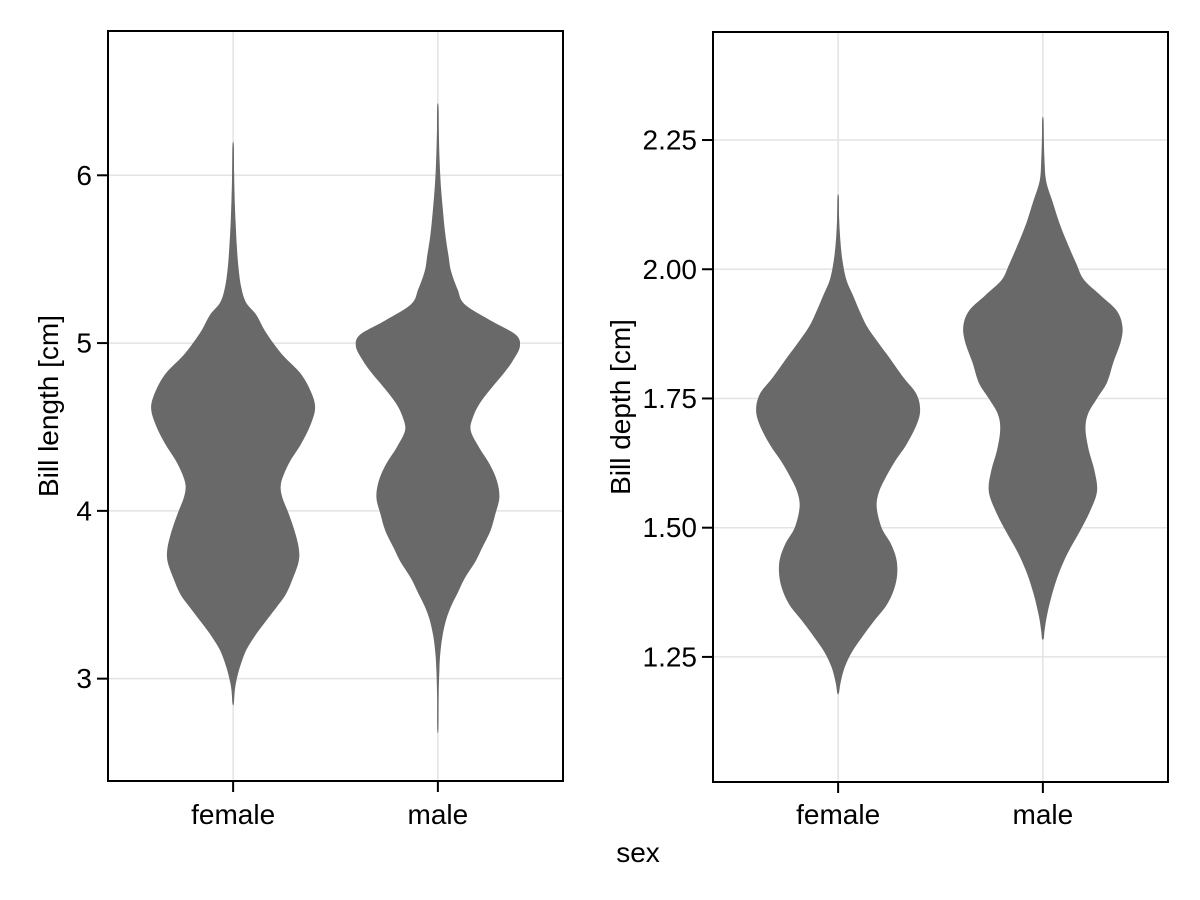  I want to click on y-tick-label: 5, so click(84, 343).